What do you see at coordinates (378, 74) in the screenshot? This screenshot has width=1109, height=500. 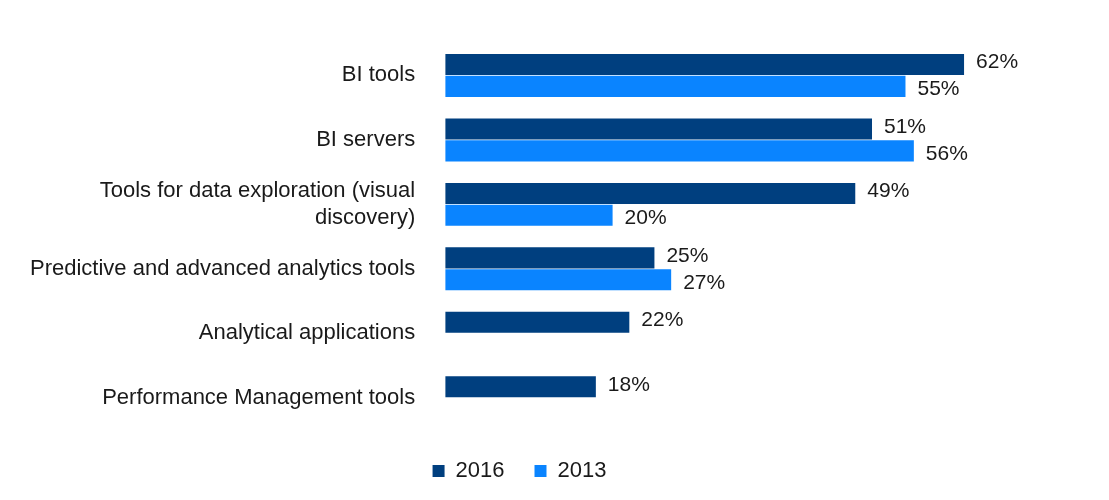 I see `y-tick-label: BI tools` at bounding box center [378, 74].